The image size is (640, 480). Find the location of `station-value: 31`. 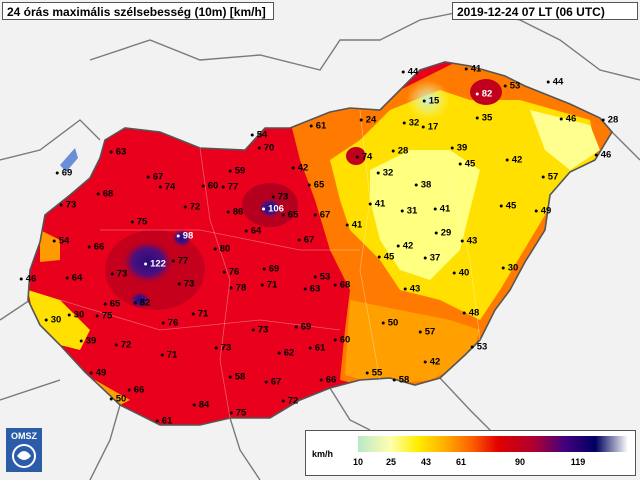

station-value: 31 is located at coordinates (408, 211).